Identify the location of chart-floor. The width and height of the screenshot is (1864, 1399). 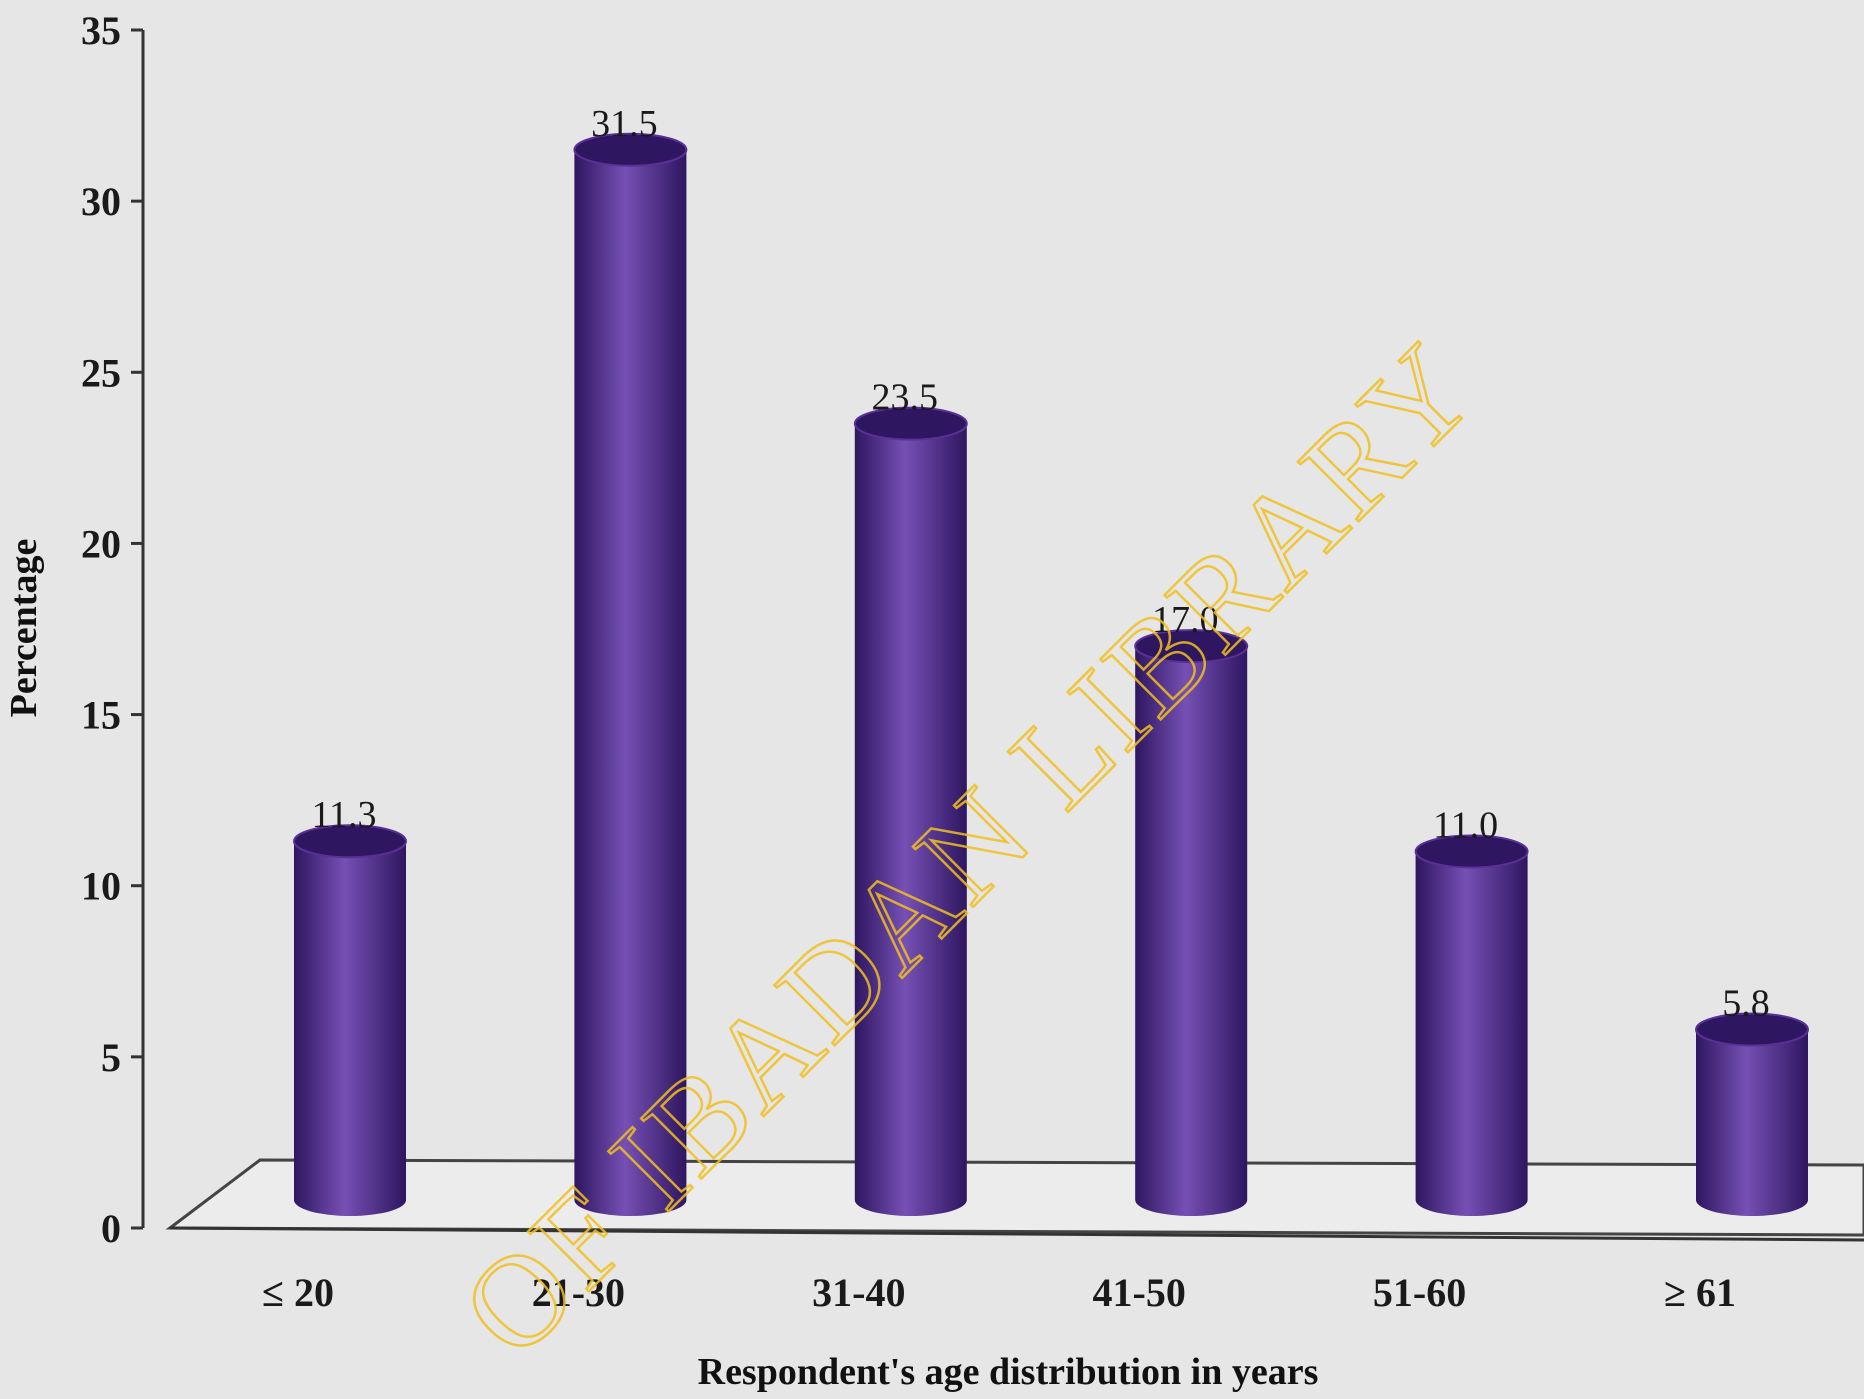
(1014, 1197).